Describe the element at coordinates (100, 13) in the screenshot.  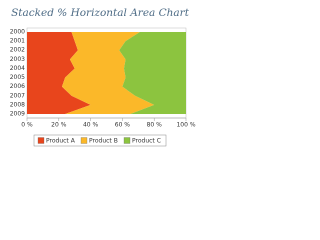
I see `chart-title: Stacked % Horizontal Area Chart` at that location.